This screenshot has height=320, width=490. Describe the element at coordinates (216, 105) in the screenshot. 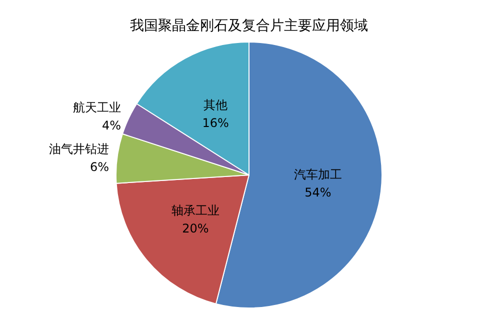

I see `slice-label: 其他` at that location.